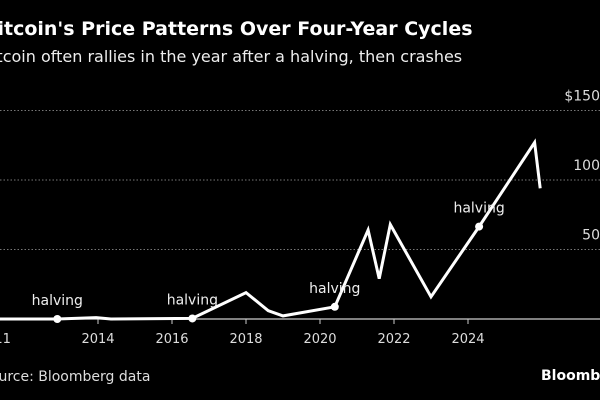 The height and width of the screenshot is (400, 600). Describe the element at coordinates (171, 339) in the screenshot. I see `x-tick-label: 2016` at that location.